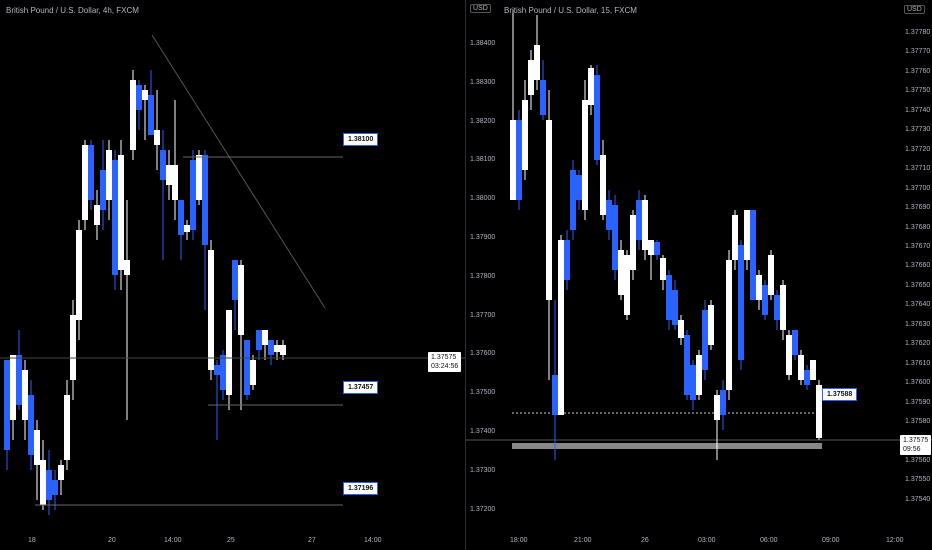 This screenshot has width=932, height=550. What do you see at coordinates (112, 540) in the screenshot?
I see `left-x-label: 20` at bounding box center [112, 540].